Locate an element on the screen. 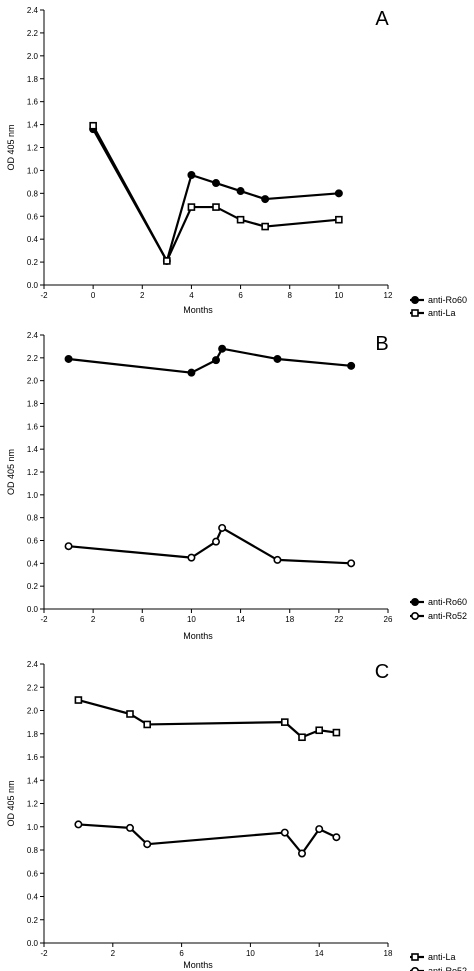 The height and width of the screenshot is (971, 474). x-tick-label: 12 is located at coordinates (388, 295).